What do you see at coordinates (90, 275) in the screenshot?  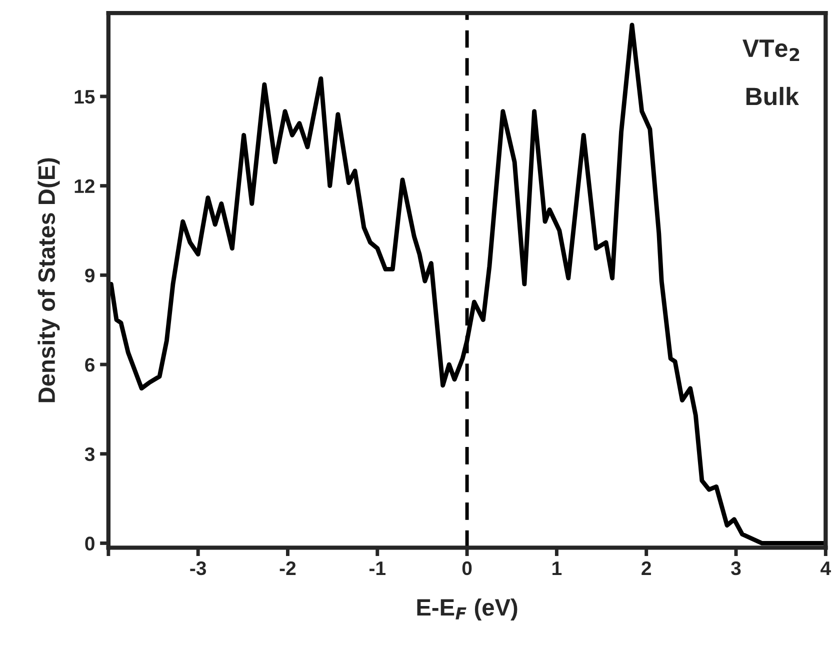 I see `y-tick-label: 9` at bounding box center [90, 275].